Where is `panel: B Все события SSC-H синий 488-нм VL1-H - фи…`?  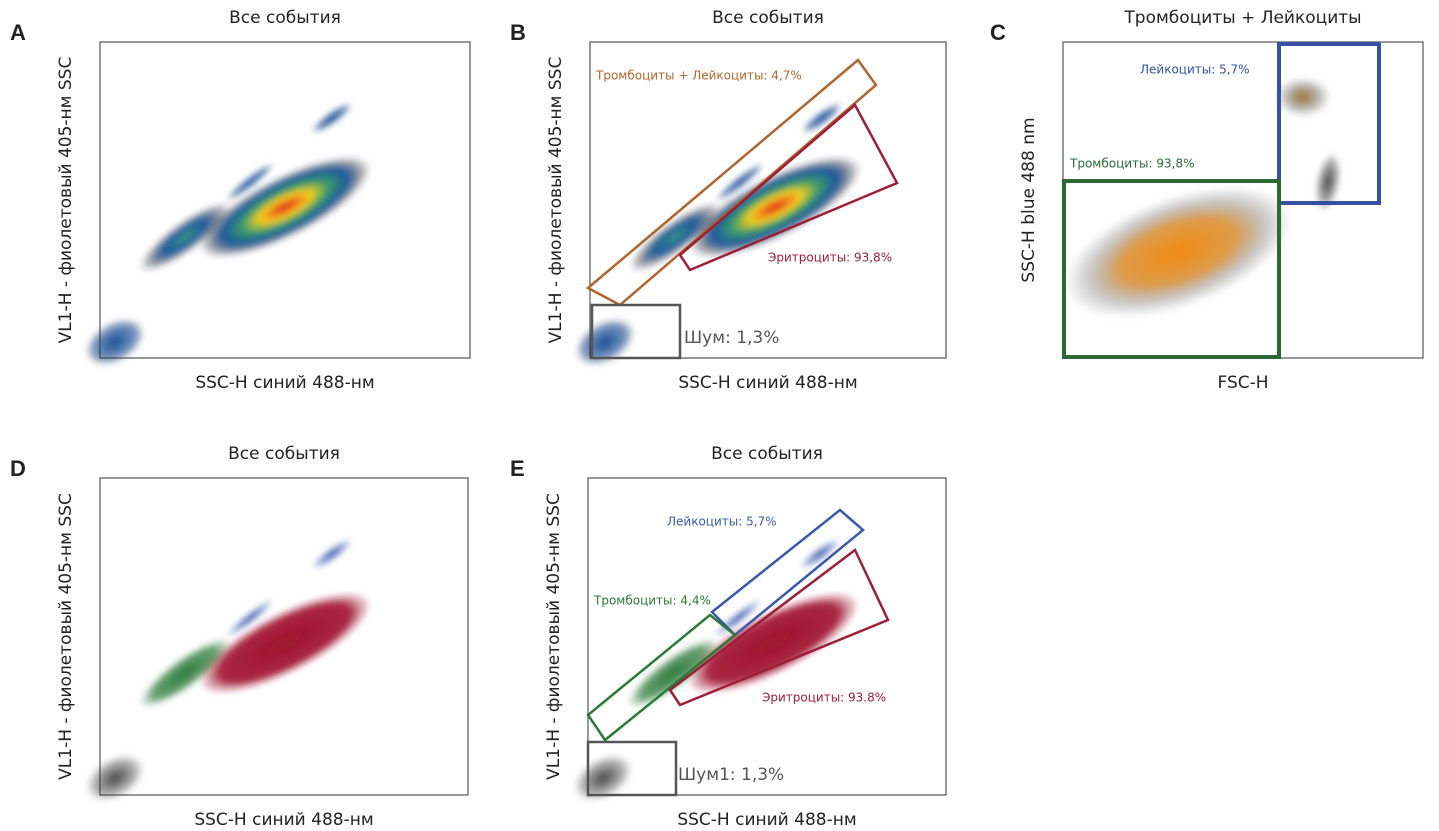
panel: B Все события SSC-H синий 488-нм VL1-H - фи… is located at coordinates (728, 200).